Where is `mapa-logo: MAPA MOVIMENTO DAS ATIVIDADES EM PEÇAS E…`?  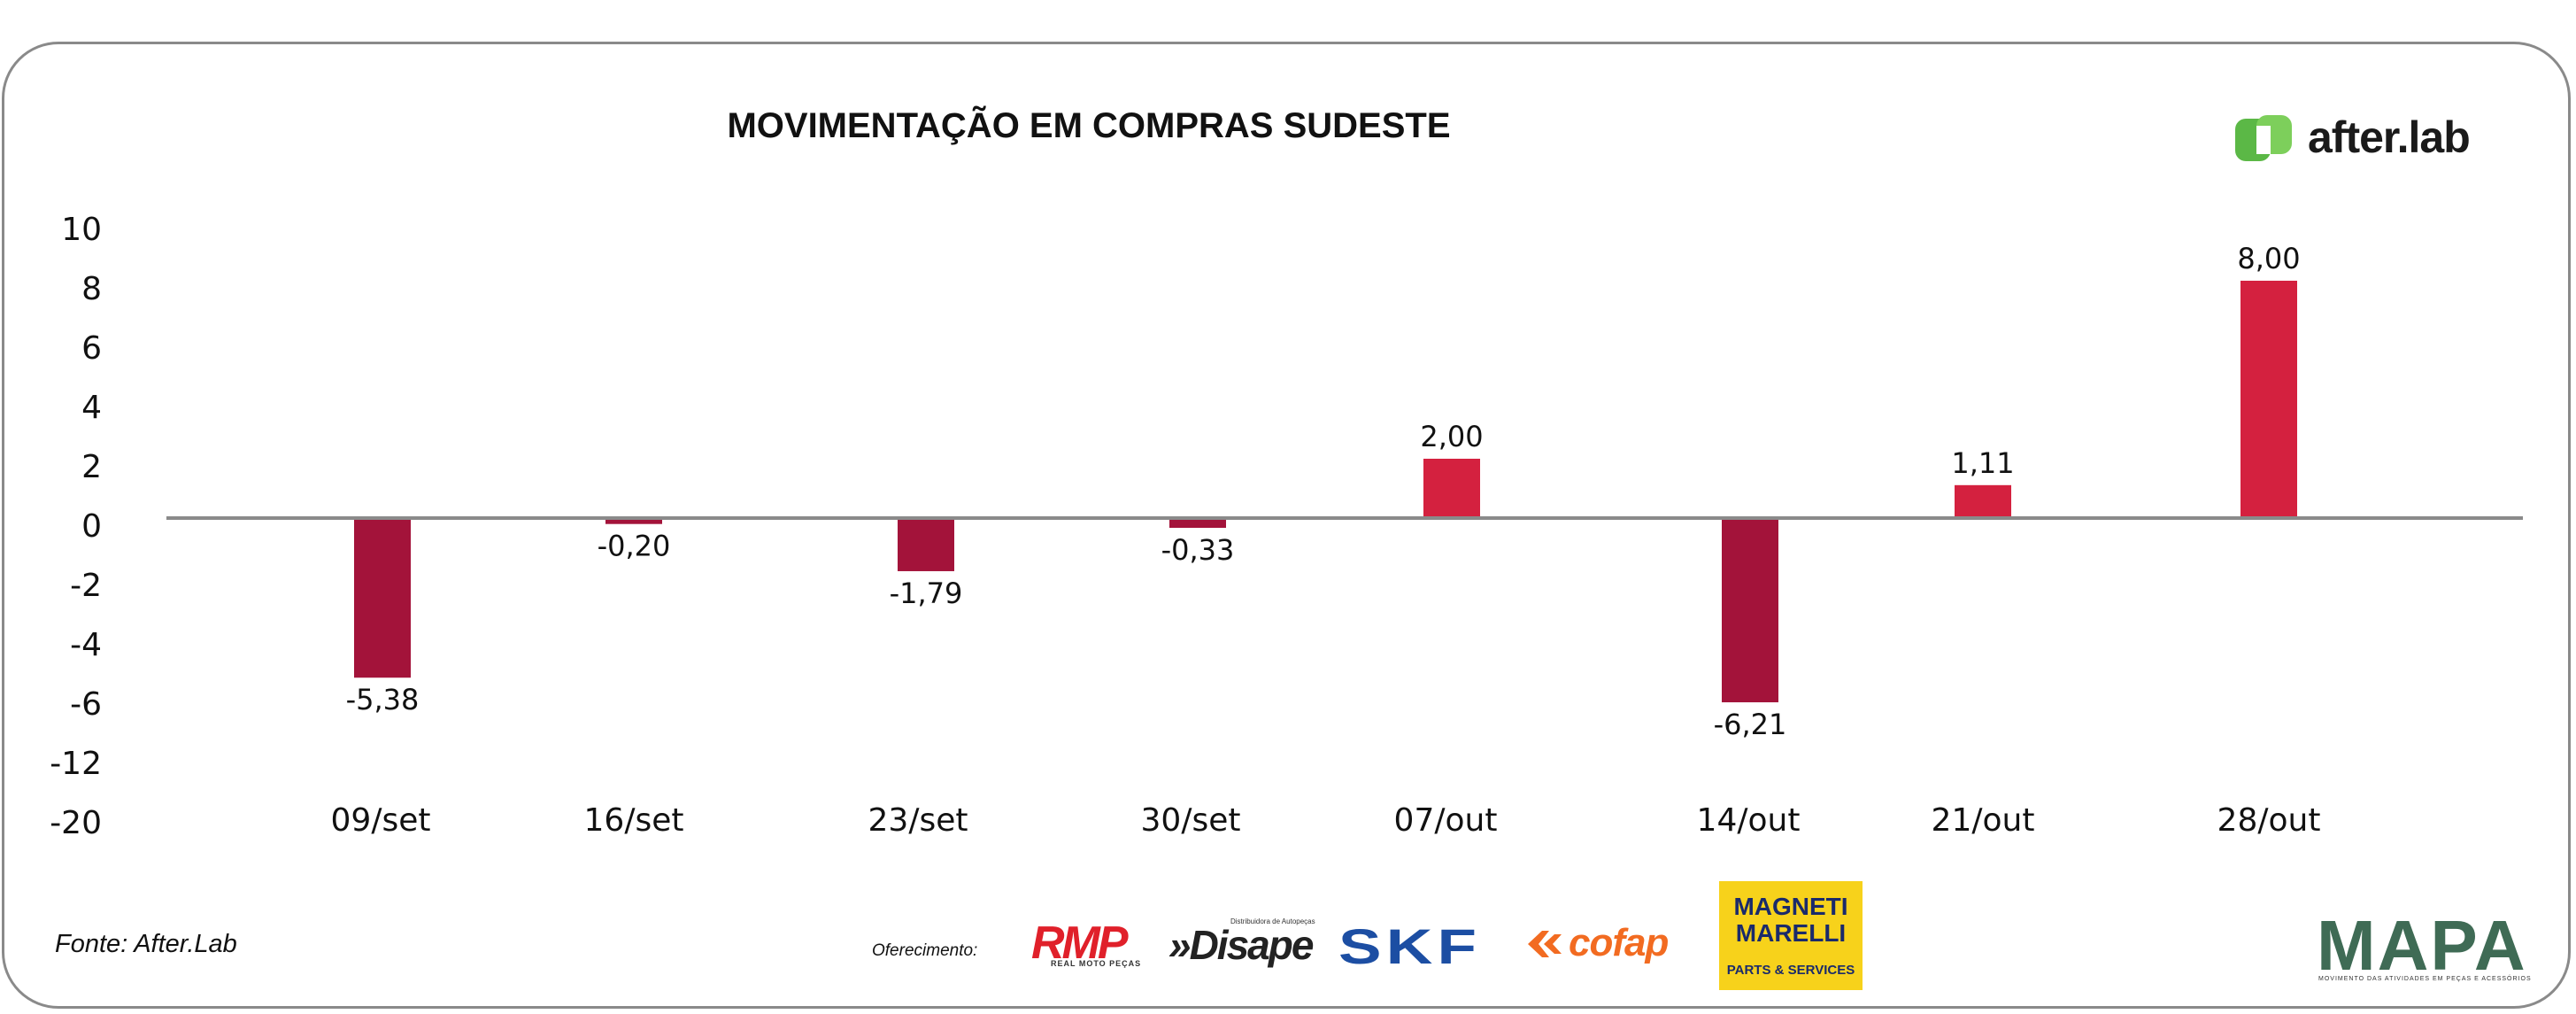 mapa-logo: MAPA MOVIMENTO DAS ATIVIDADES EM PEÇAS E… is located at coordinates (2424, 948).